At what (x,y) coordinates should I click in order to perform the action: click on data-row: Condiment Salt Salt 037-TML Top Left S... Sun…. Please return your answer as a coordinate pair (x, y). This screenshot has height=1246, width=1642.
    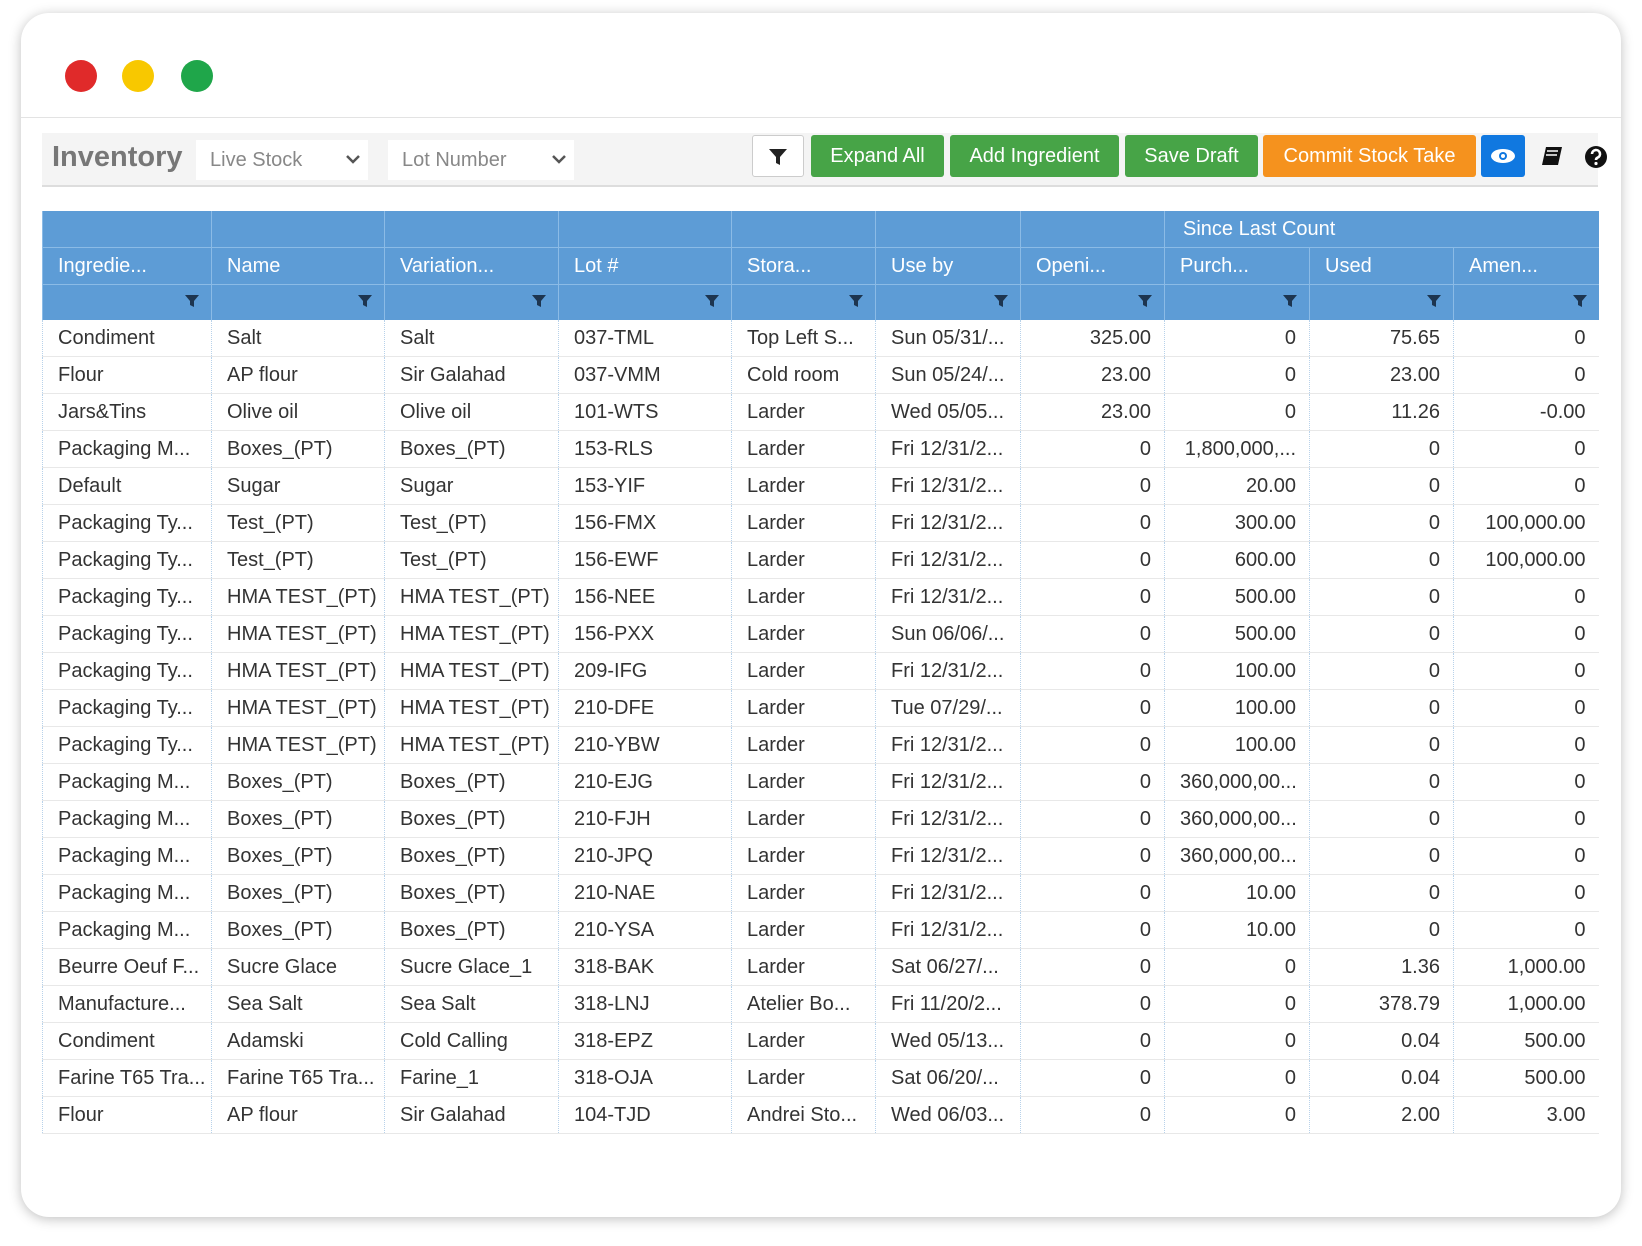
    Looking at the image, I should click on (820, 338).